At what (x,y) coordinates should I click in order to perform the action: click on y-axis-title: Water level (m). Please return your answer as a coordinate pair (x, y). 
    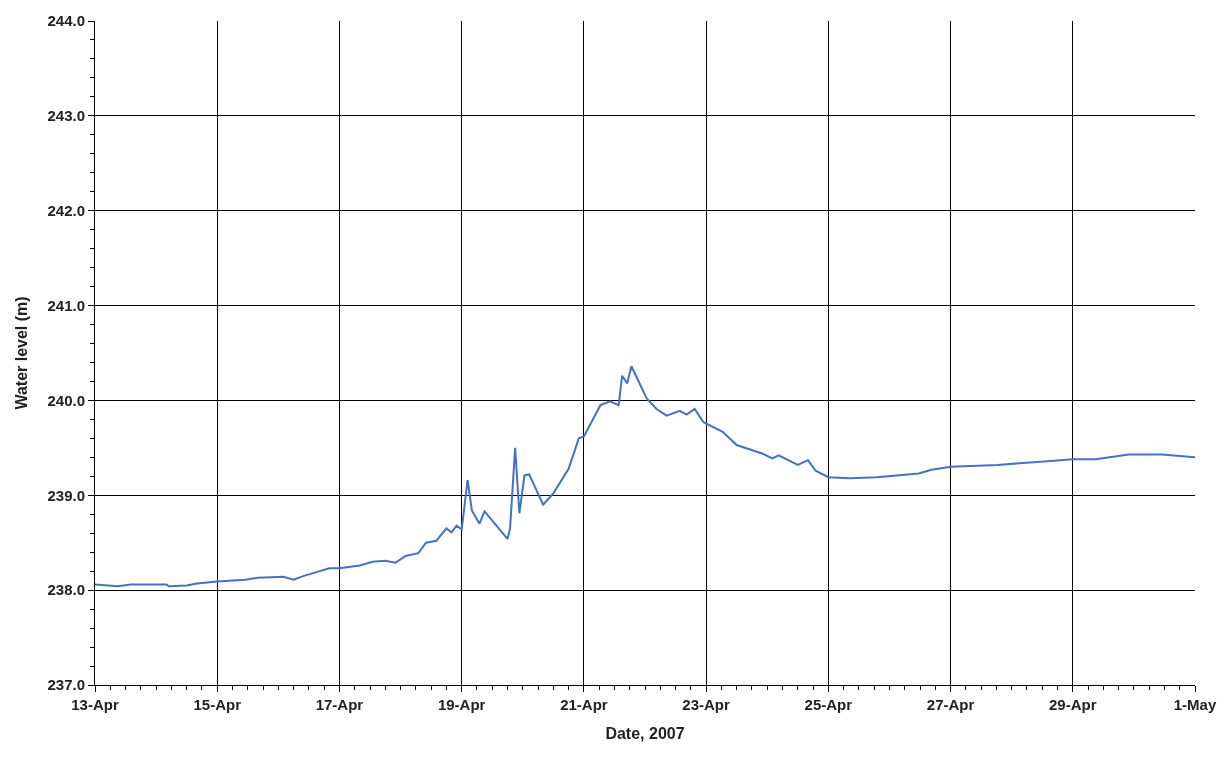
    Looking at the image, I should click on (22, 353).